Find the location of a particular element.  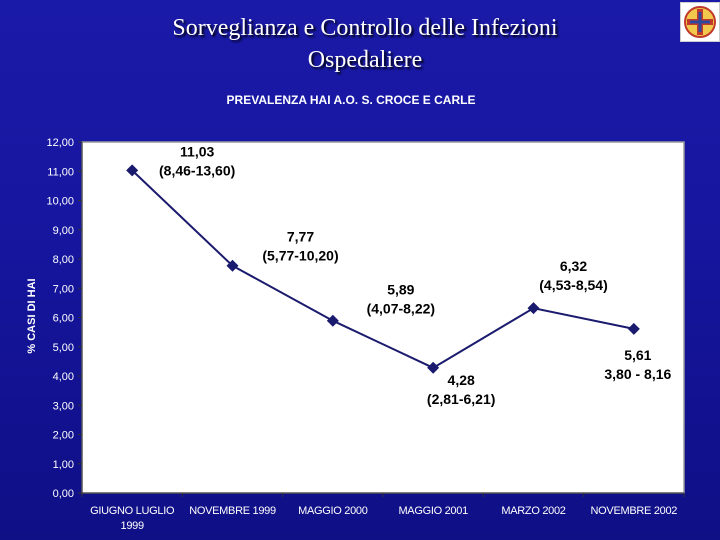

data-label-range: (5,77-10,20) is located at coordinates (300, 256).